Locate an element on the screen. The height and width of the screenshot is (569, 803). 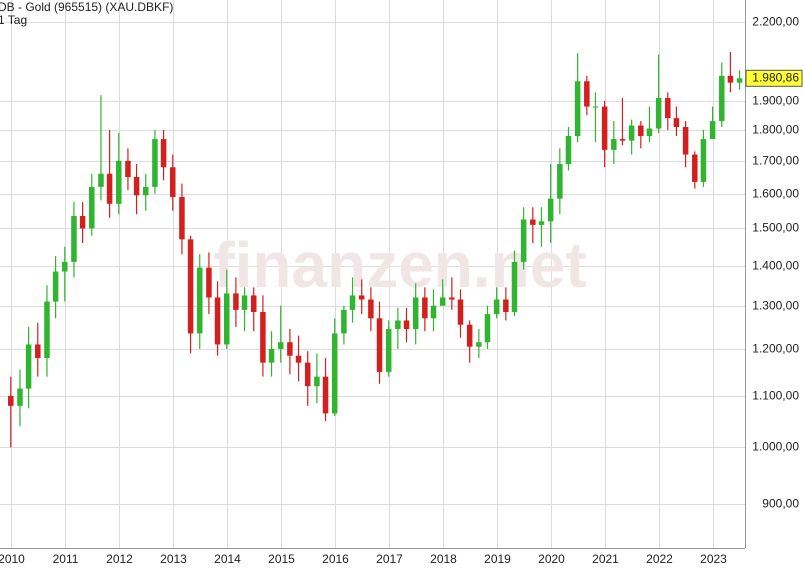
x-tick-label: 2012 is located at coordinates (119, 559).